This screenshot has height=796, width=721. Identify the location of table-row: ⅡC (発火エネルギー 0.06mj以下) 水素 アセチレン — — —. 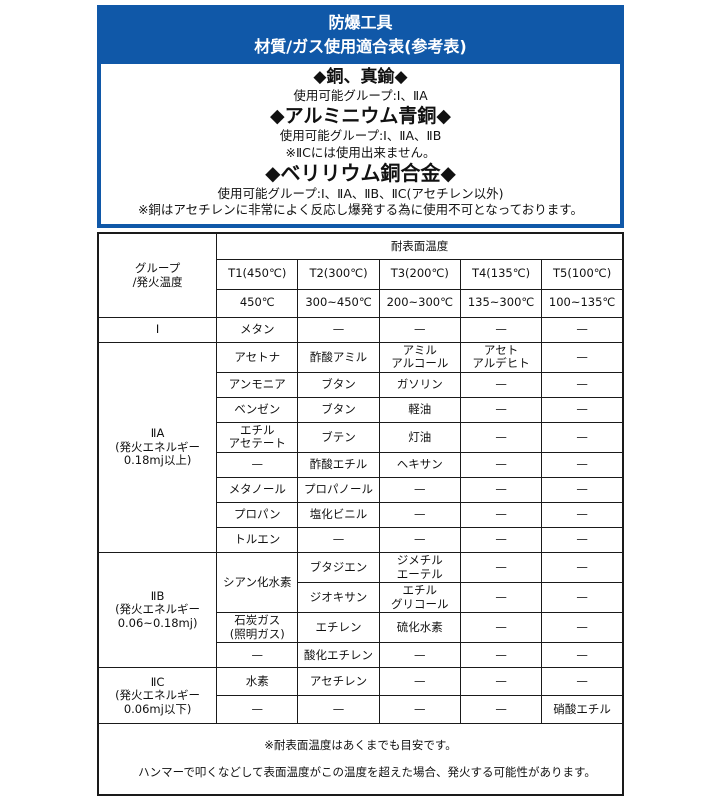
(360, 696).